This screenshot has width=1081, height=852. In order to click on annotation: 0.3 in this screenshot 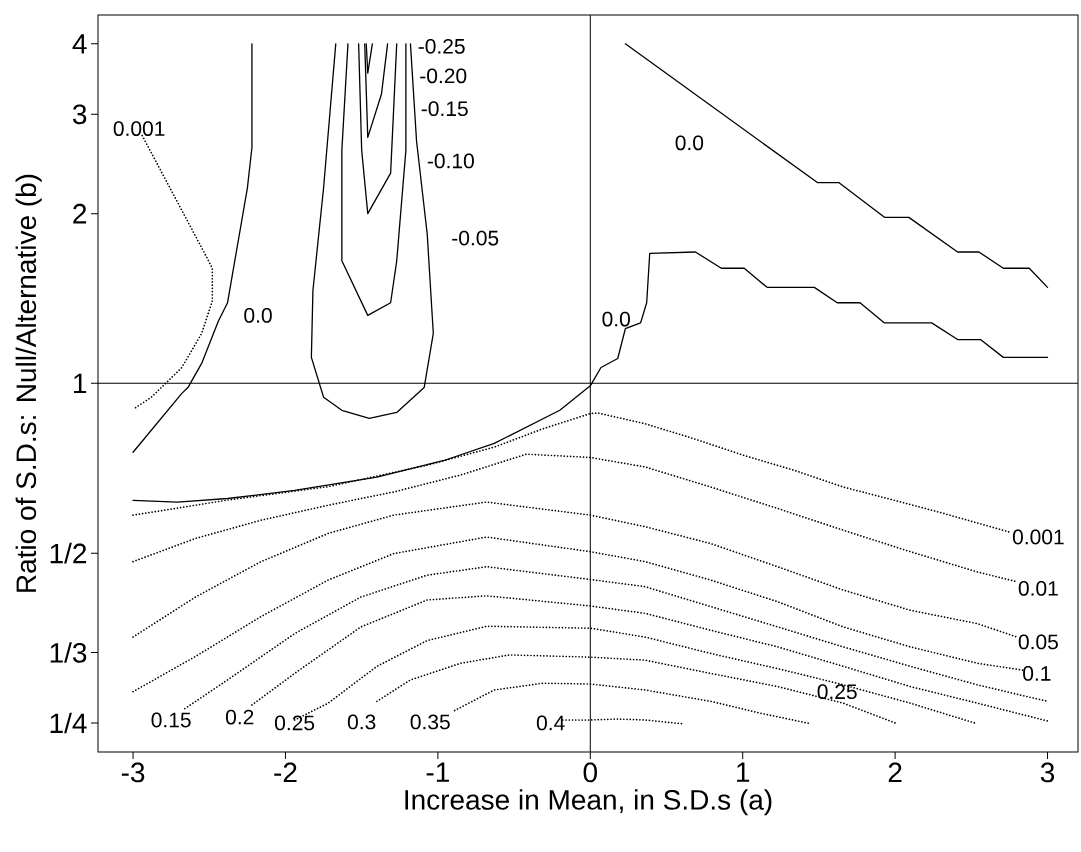, I will do `click(361, 722)`.